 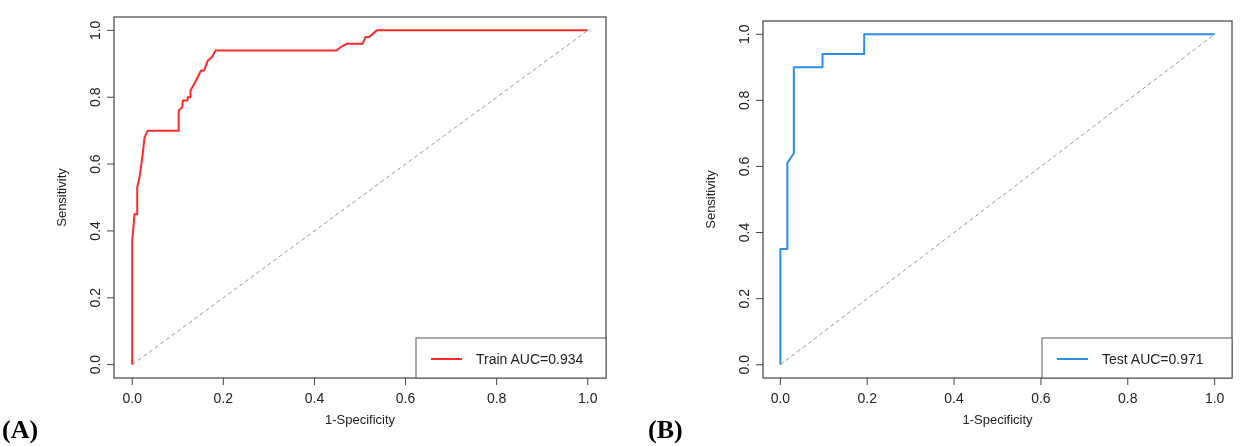 What do you see at coordinates (1153, 359) in the screenshot?
I see `legend-label: Test AUC=0.971` at bounding box center [1153, 359].